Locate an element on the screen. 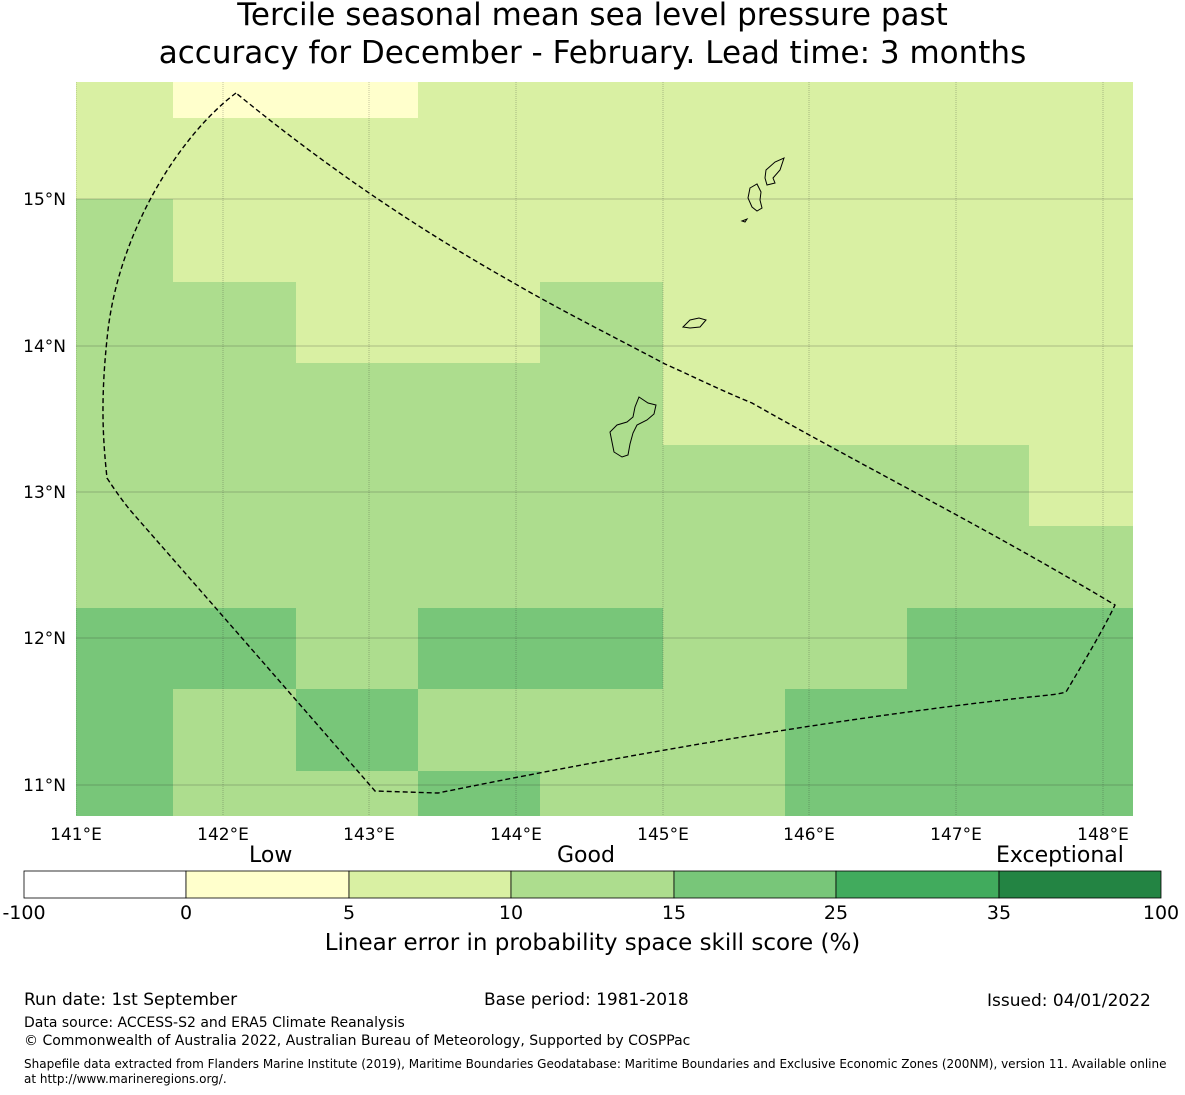 The width and height of the screenshot is (1185, 1095). base-period: Base period: 1981-2018 is located at coordinates (586, 1000).